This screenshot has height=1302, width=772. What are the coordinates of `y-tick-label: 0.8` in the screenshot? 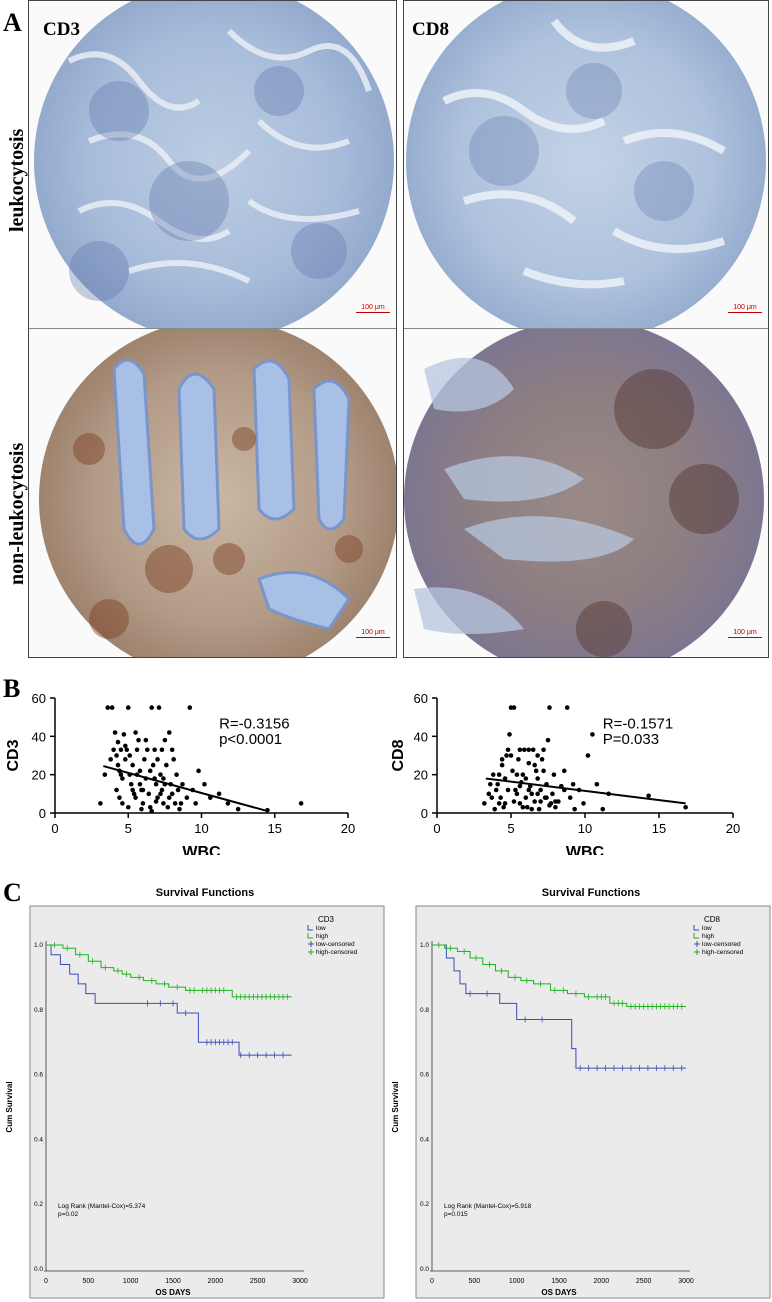 It's located at (424, 1010).